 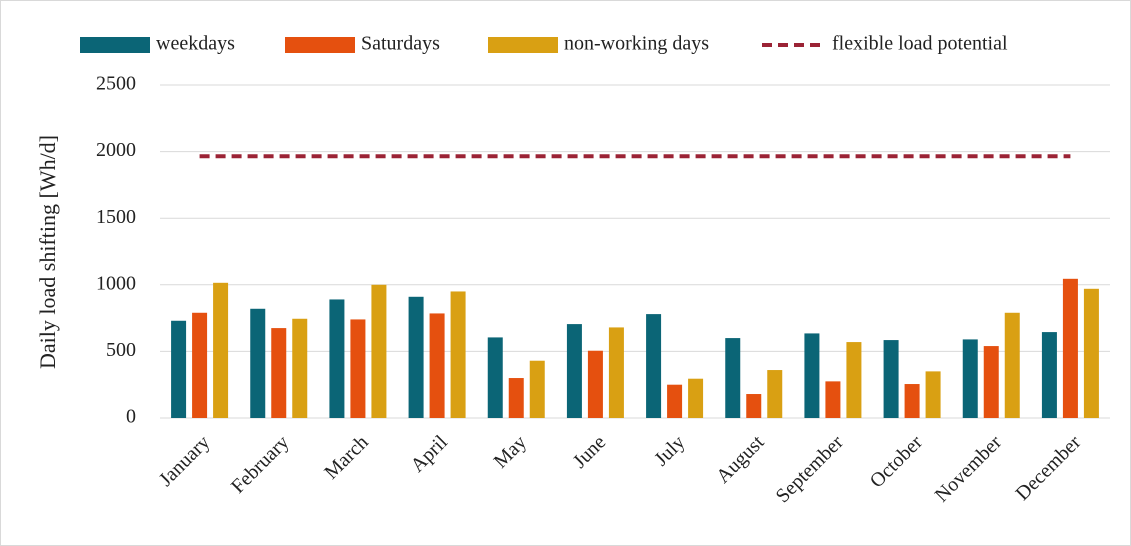 I want to click on x-tick-label: April, so click(x=429, y=454).